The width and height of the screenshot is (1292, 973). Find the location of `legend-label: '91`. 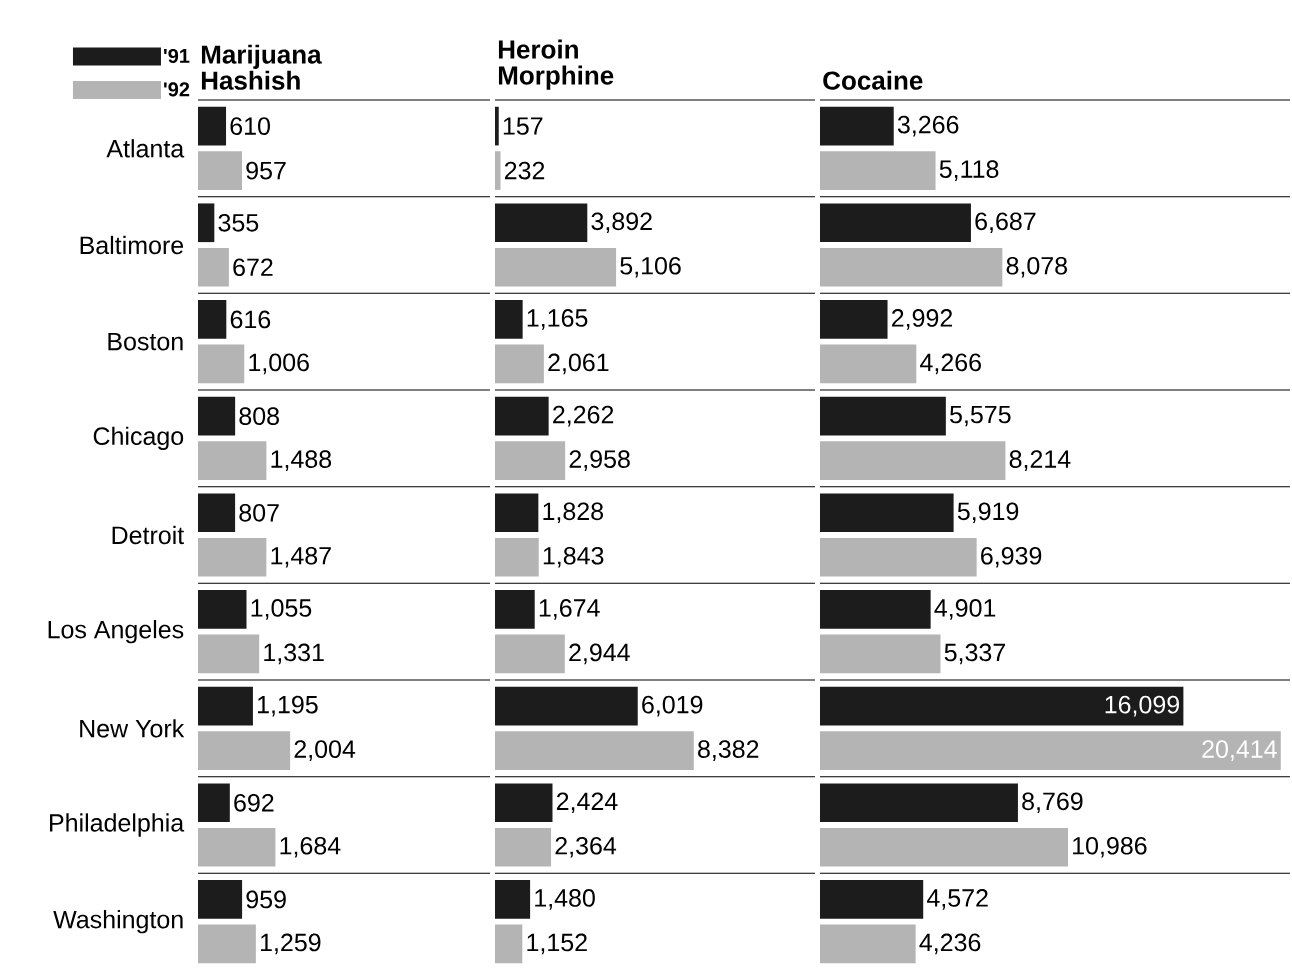

legend-label: '91 is located at coordinates (177, 56).